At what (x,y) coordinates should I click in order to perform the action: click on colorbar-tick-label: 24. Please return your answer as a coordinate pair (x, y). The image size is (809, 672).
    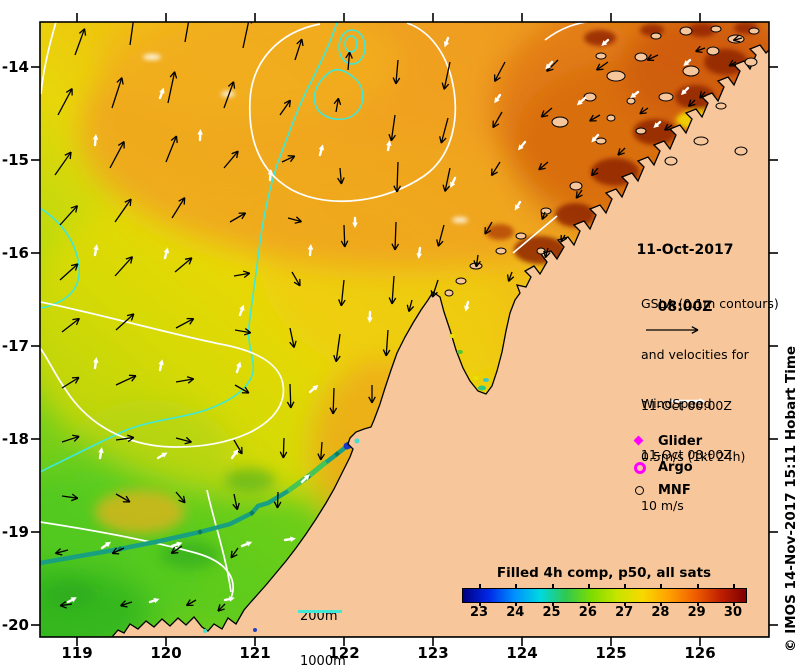
    Looking at the image, I should click on (515, 612).